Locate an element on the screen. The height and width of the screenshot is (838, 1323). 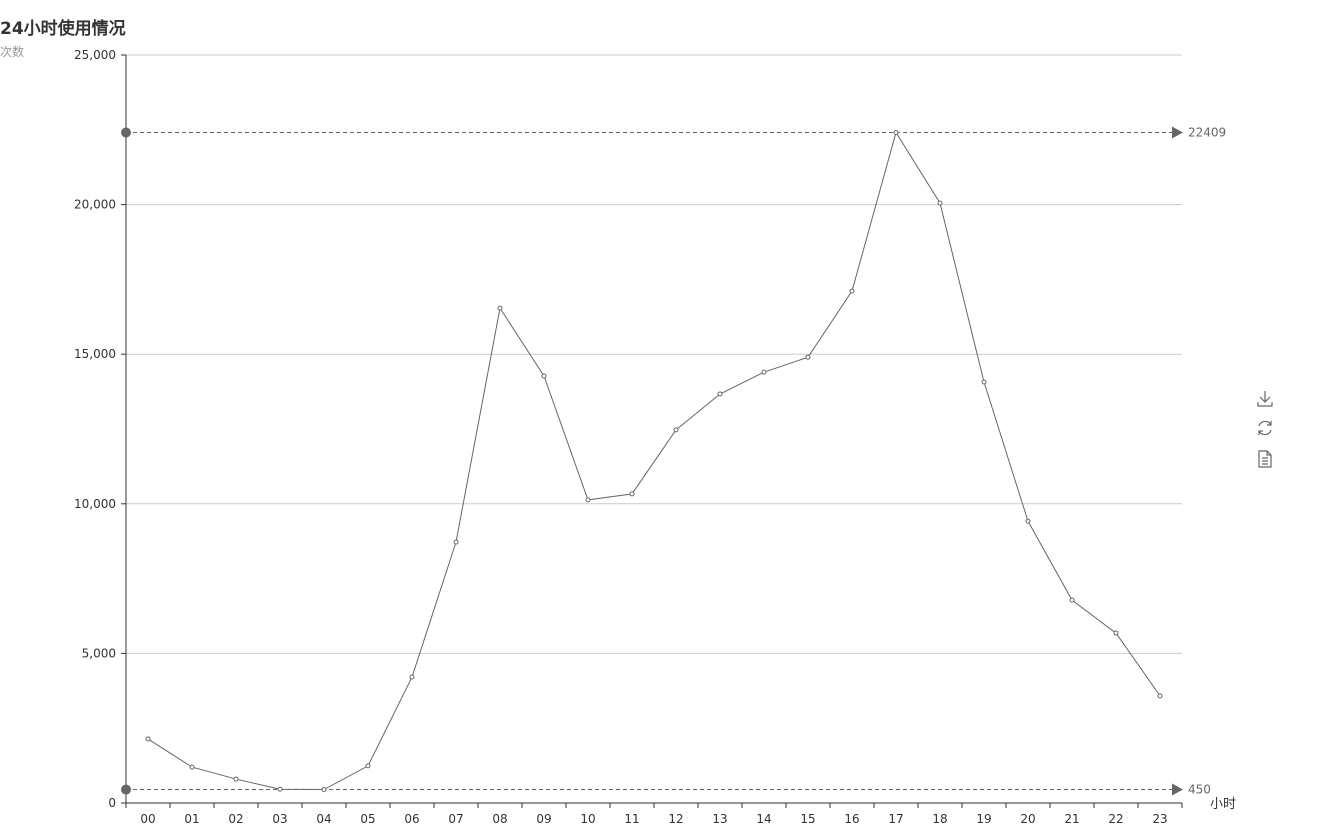
x-tick-label: 17 is located at coordinates (895, 819).